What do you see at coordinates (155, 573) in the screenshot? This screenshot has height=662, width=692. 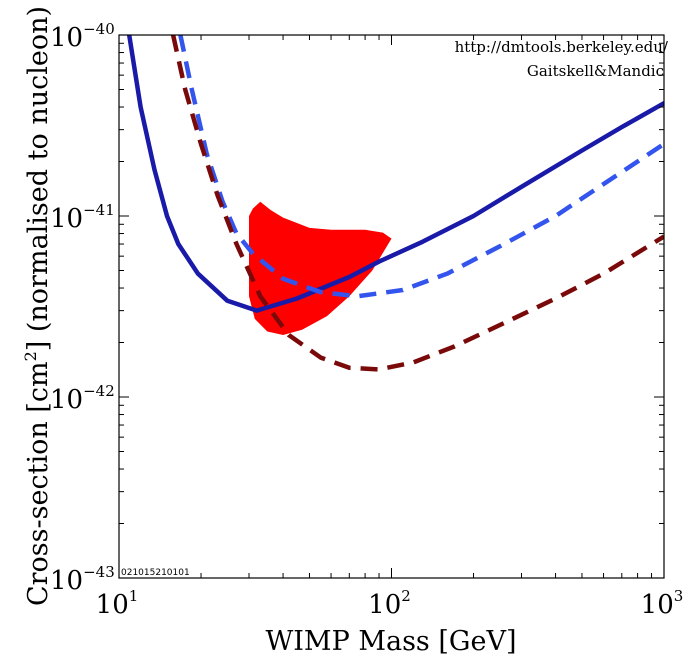 I see `timestamp-stamp: 021015210101` at bounding box center [155, 573].